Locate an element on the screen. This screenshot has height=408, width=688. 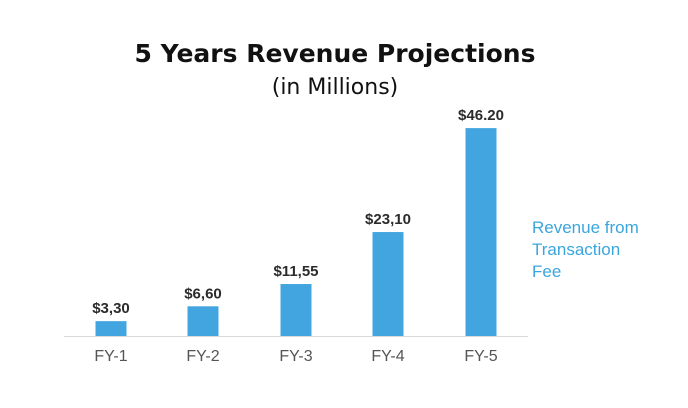
data-label-fy-5: $46.20 is located at coordinates (481, 115).